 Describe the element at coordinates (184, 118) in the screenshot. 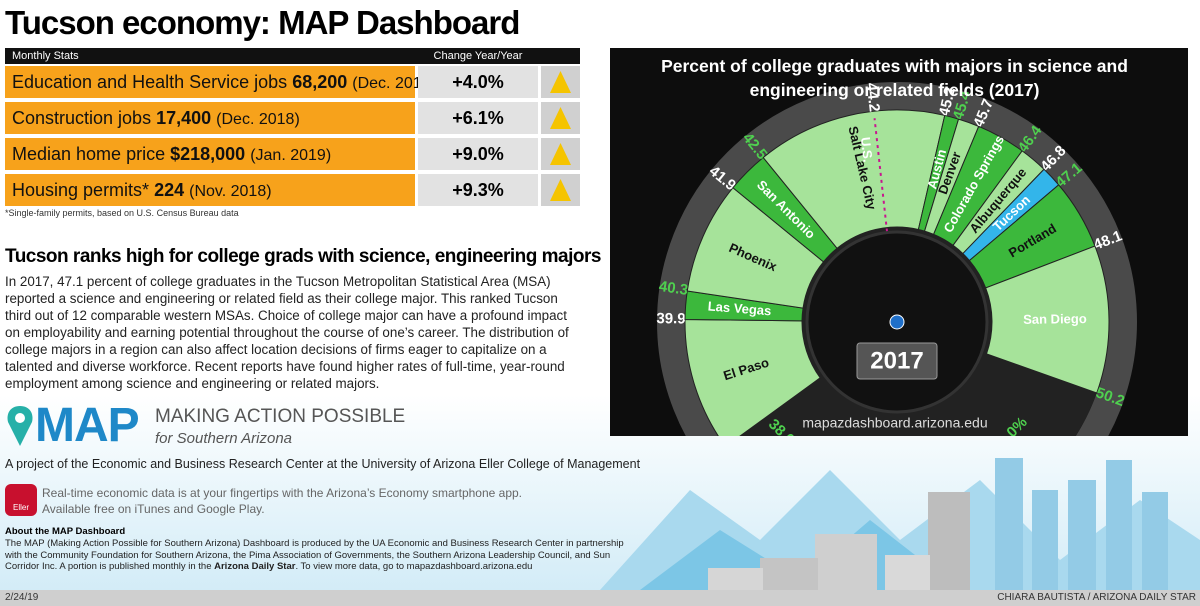

I see `stat-value: 17,400` at that location.